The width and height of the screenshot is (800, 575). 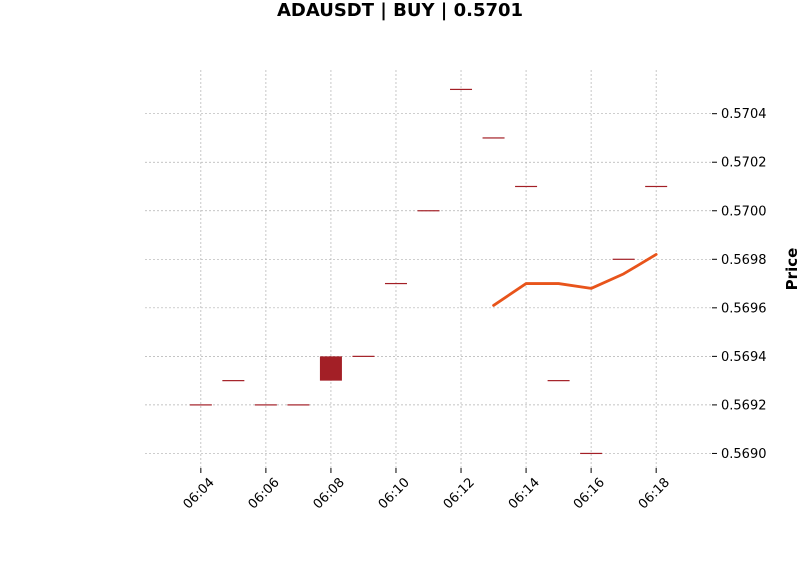 What do you see at coordinates (400, 10) in the screenshot?
I see `chart-title: ADAUSDT | BUY | 0.5701` at bounding box center [400, 10].